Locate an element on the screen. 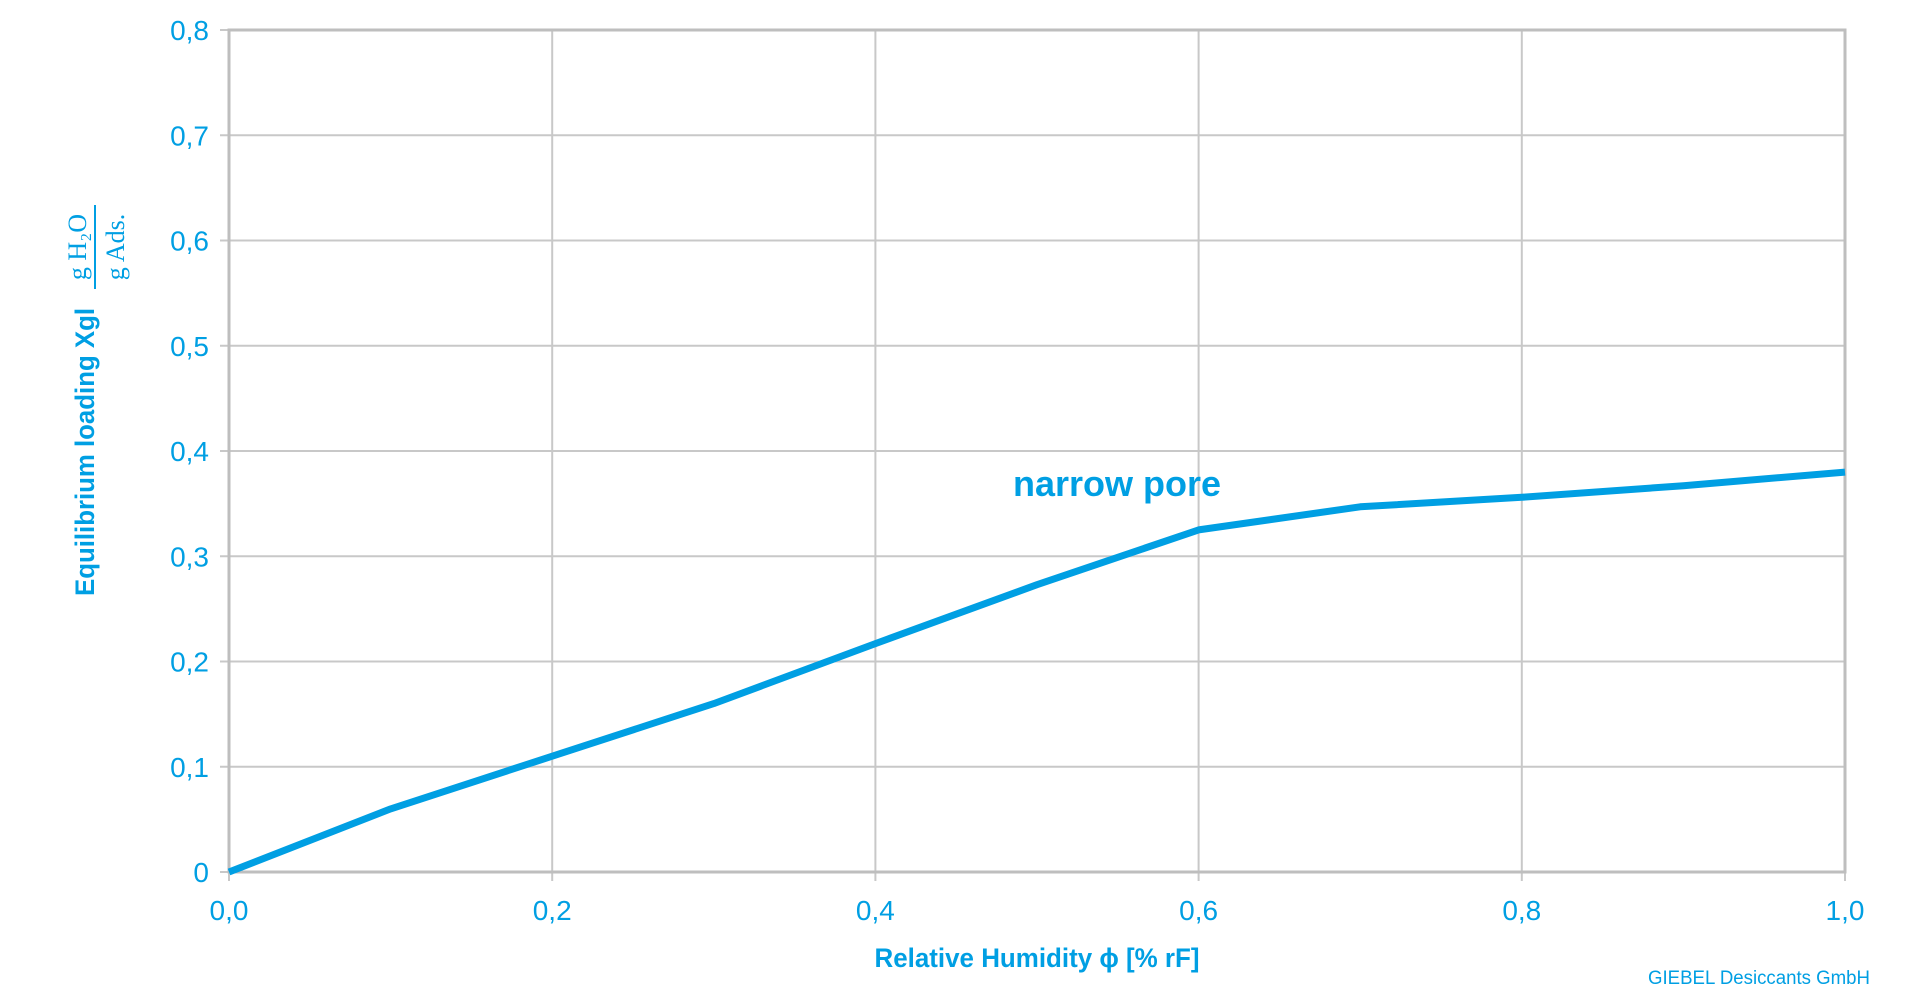 This screenshot has width=1920, height=996. x-tick-label: 0,8 is located at coordinates (1521, 910).